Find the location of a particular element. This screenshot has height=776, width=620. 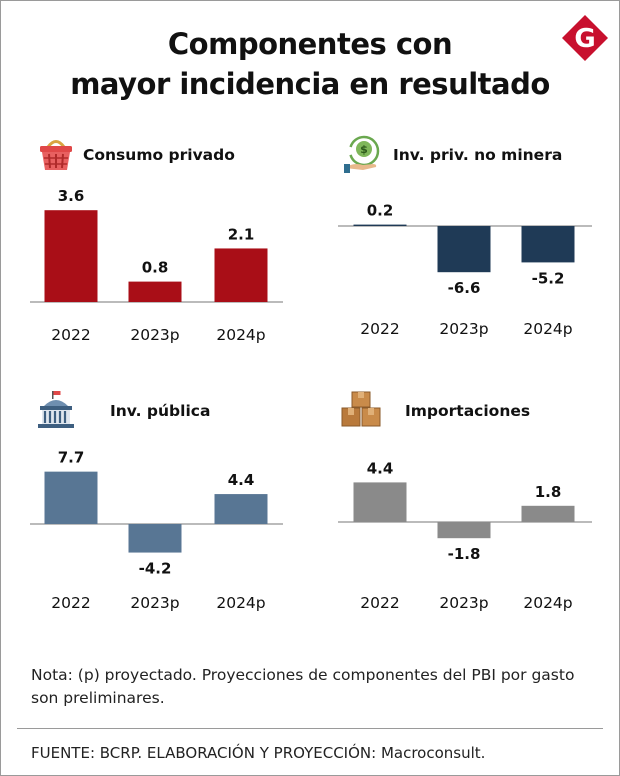

money-plant-icon: $ is located at coordinates (362, 154).